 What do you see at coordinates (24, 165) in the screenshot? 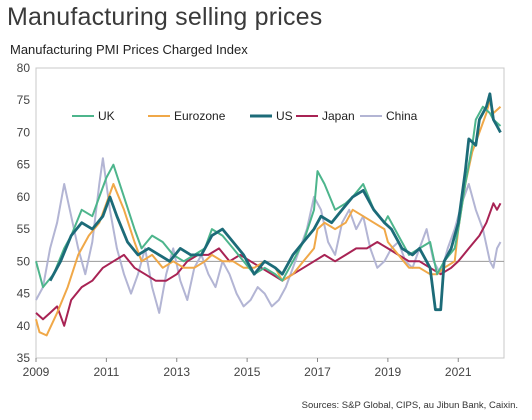
I see `y-tick-label: 65` at bounding box center [24, 165].